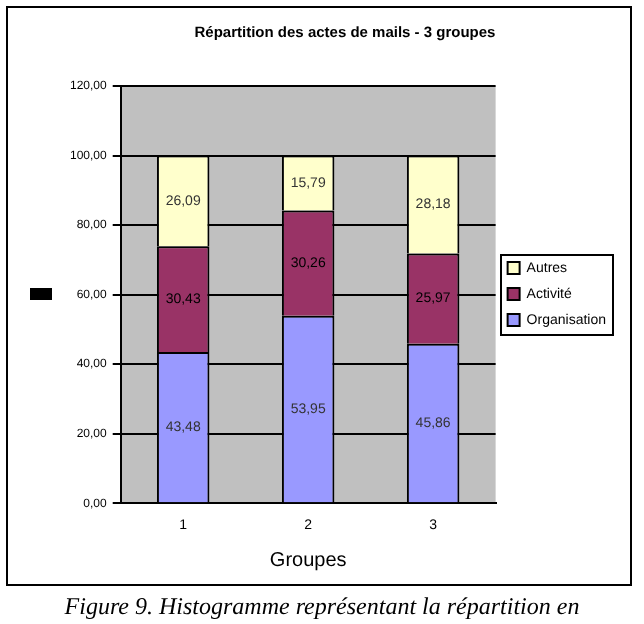  Describe the element at coordinates (308, 560) in the screenshot. I see `x-axis-title: Groupes` at that location.